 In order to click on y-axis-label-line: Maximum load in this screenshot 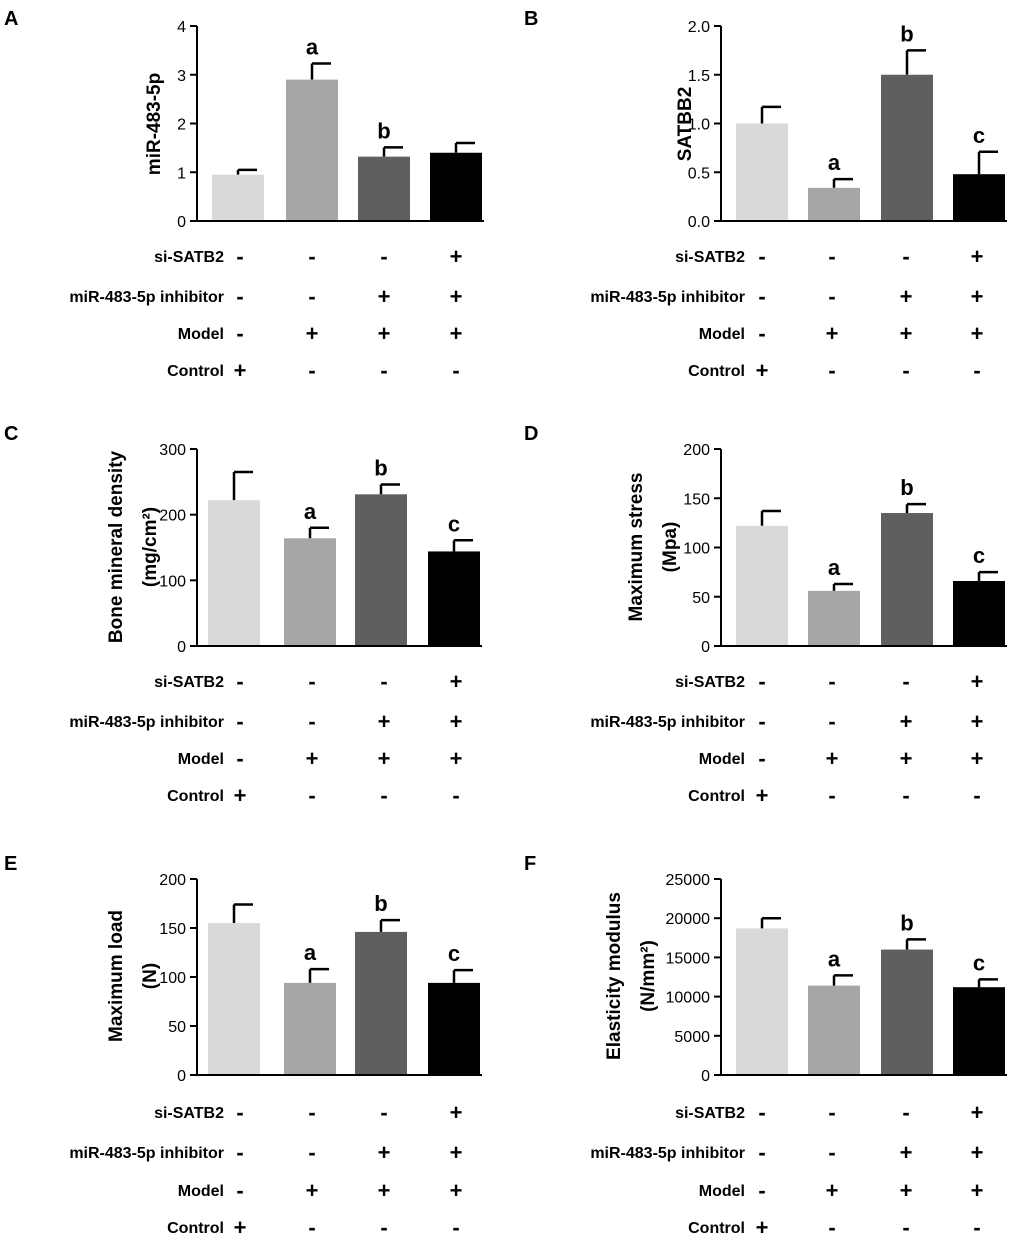, I will do `click(116, 976)`.